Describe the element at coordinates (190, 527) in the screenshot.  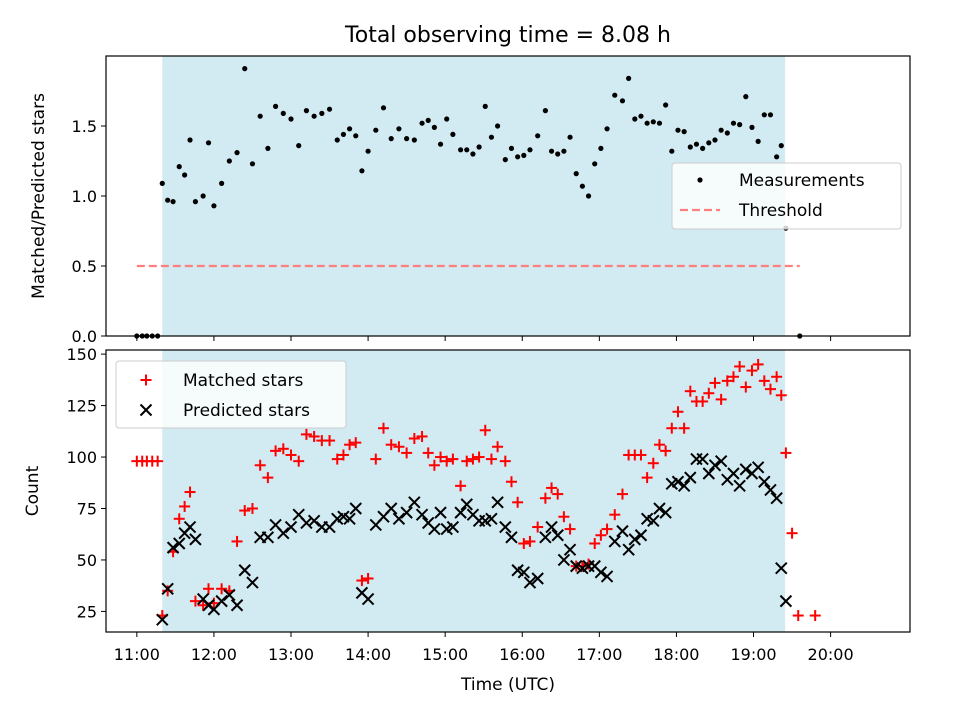
I see `predicted-point-5-b` at that location.